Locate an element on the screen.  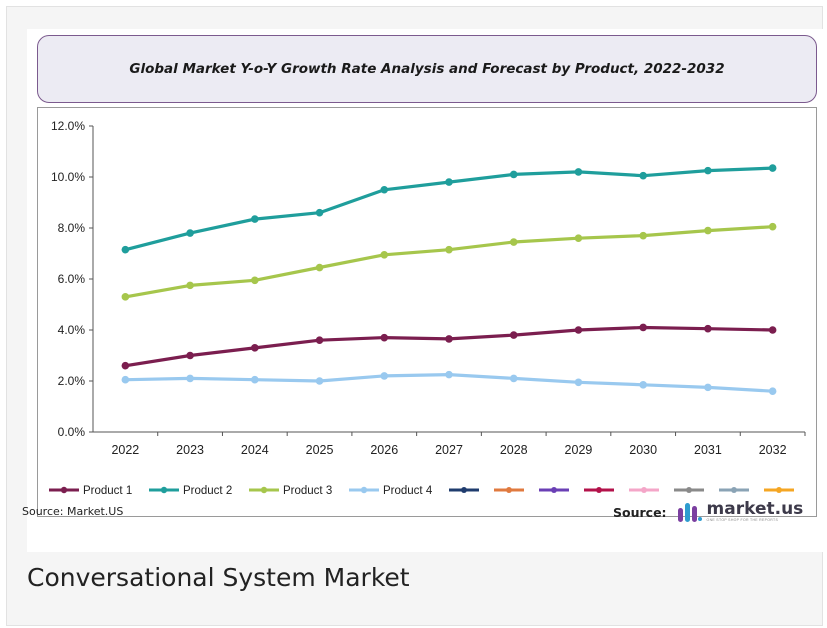
y-tick-label: 0.0% is located at coordinates (72, 432).